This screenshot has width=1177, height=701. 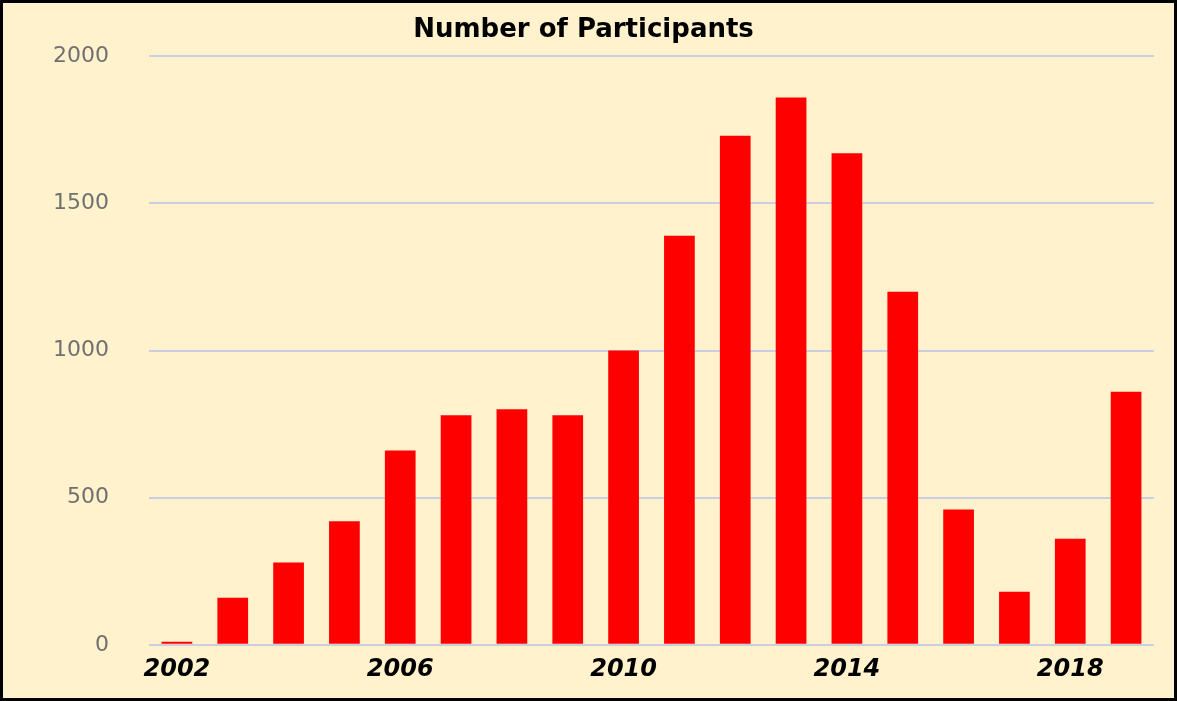 What do you see at coordinates (101, 643) in the screenshot?
I see `y-tick-label: 0` at bounding box center [101, 643].